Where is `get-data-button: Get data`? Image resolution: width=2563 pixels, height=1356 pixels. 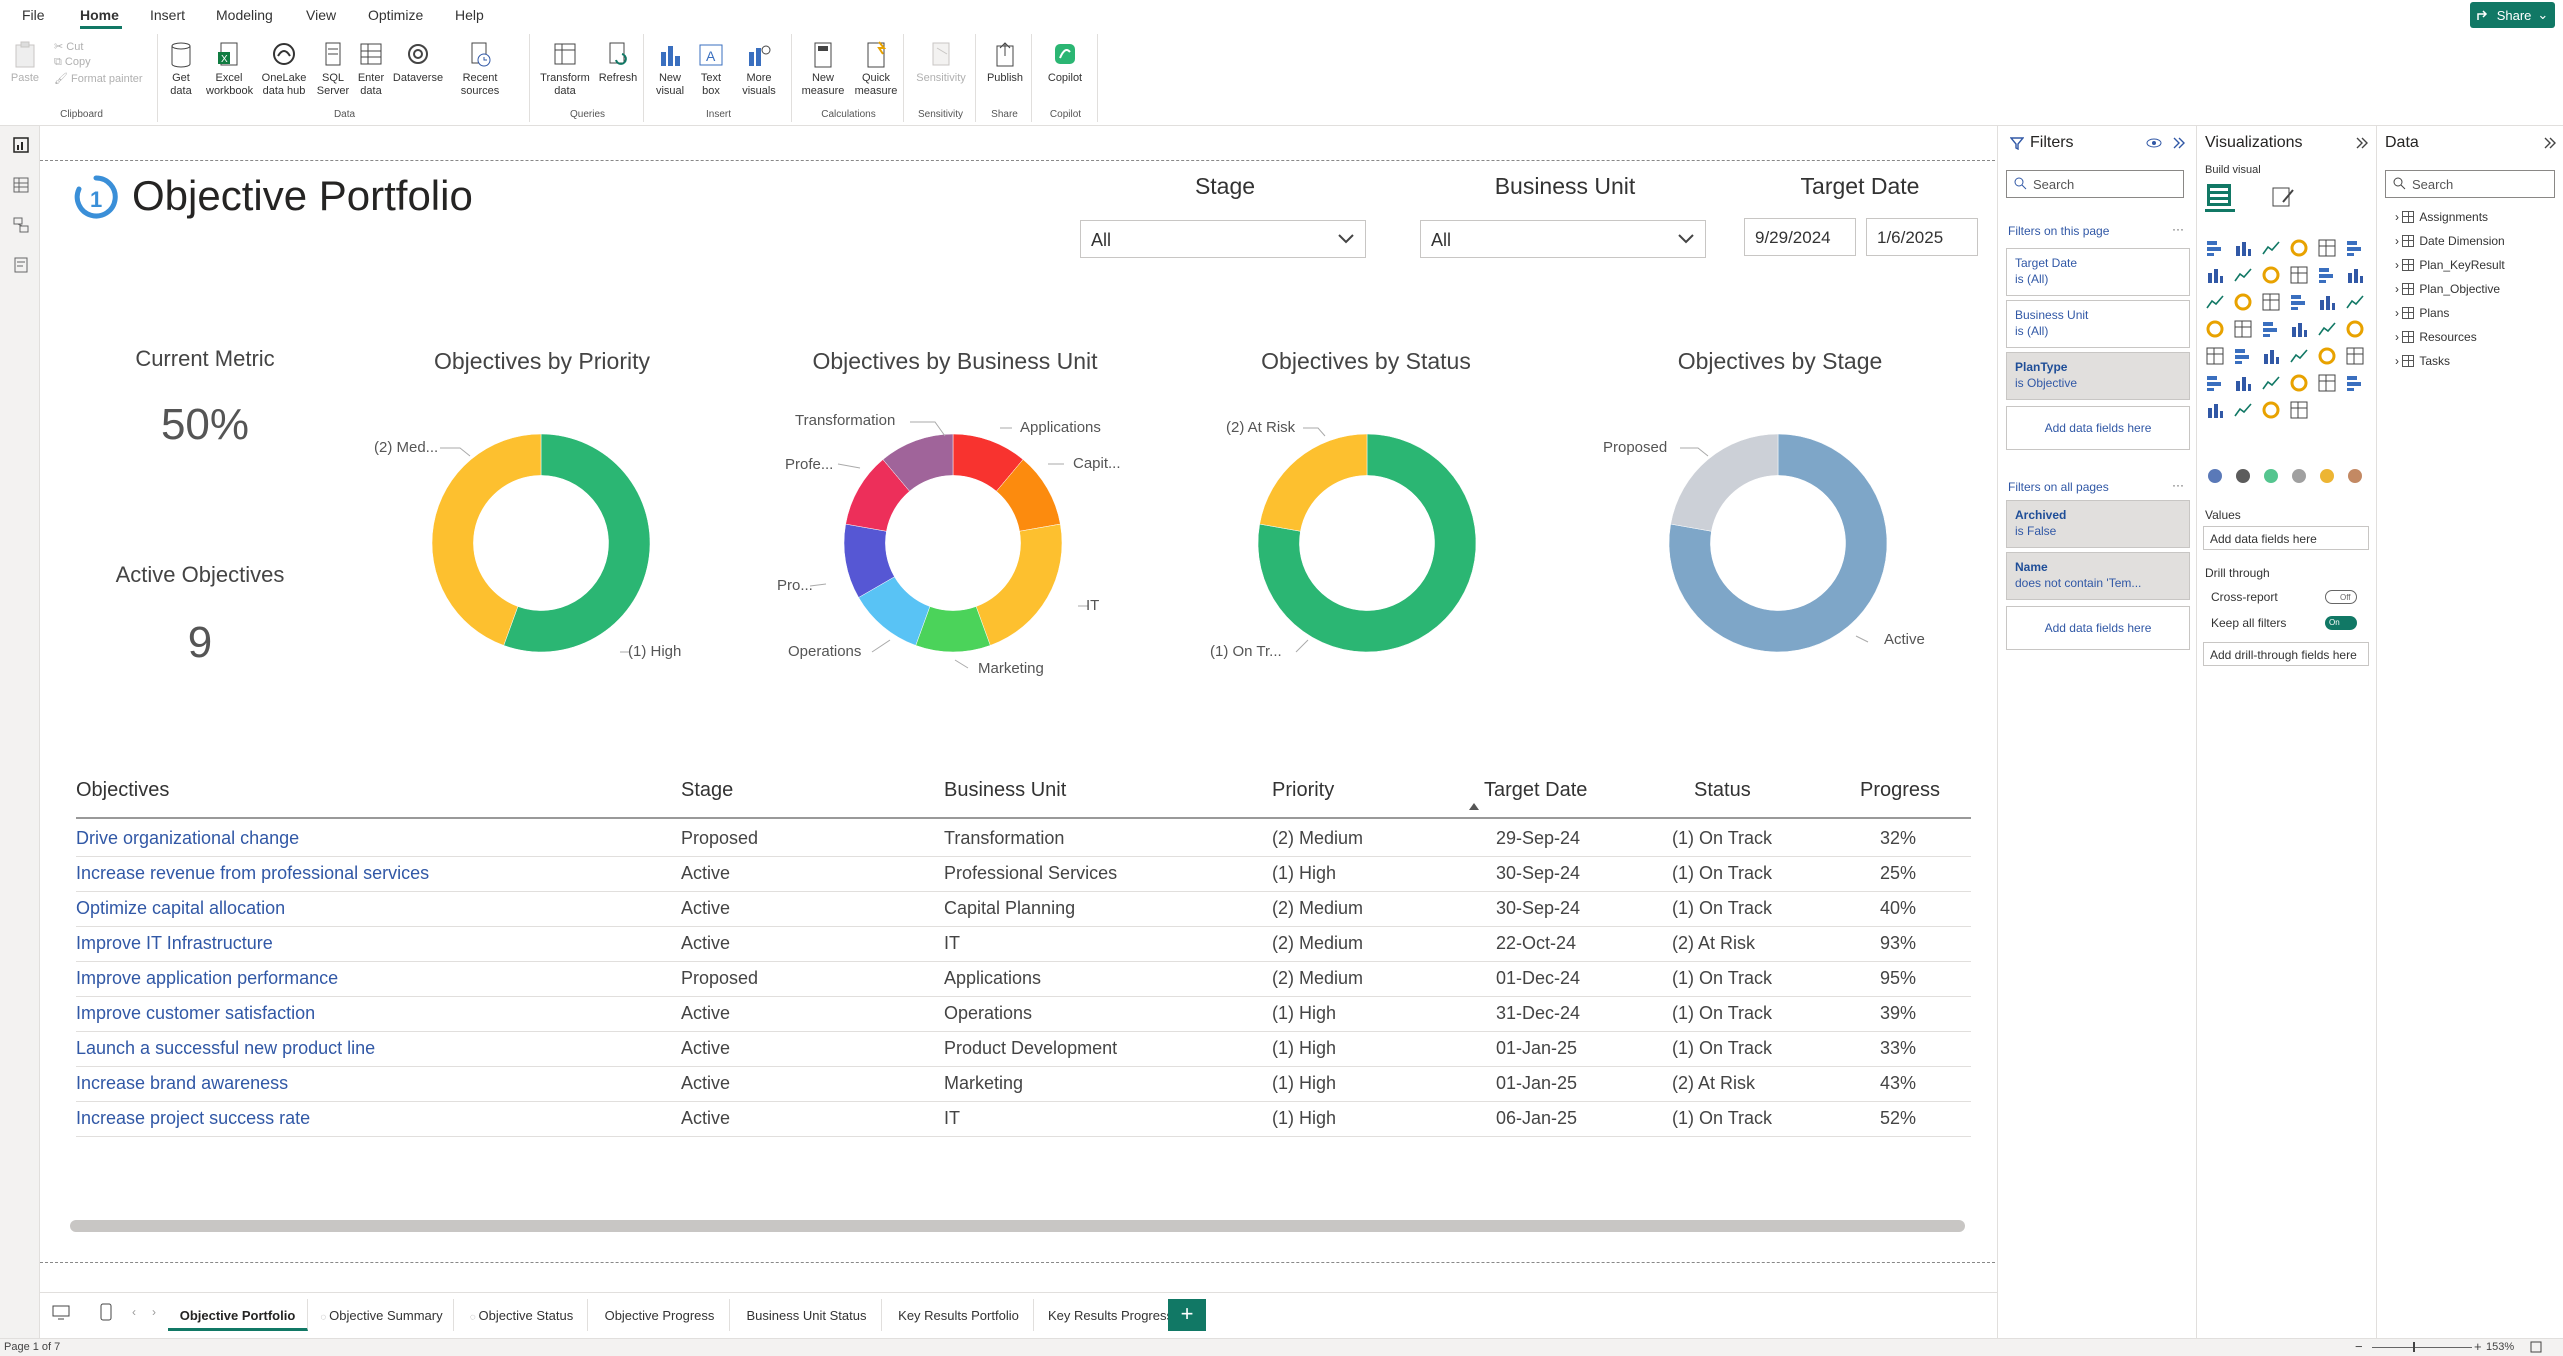 get-data-button: Get data is located at coordinates (181, 69).